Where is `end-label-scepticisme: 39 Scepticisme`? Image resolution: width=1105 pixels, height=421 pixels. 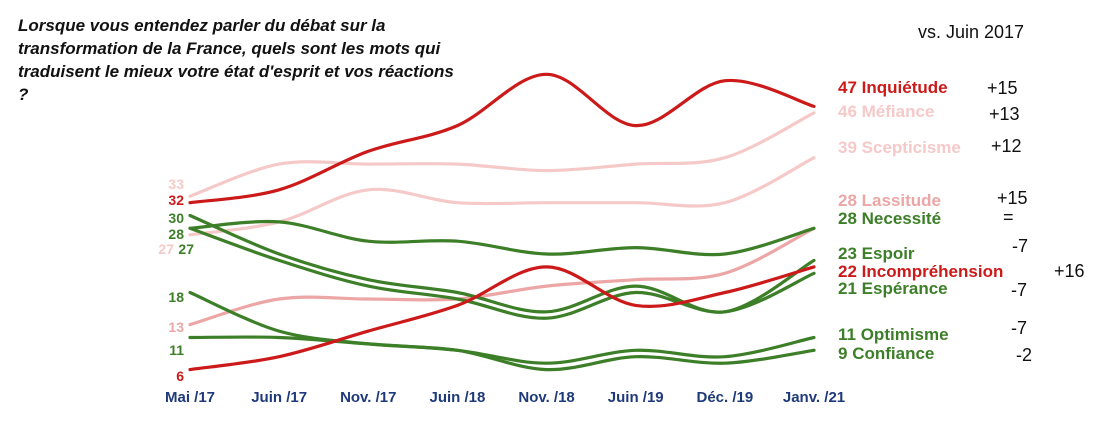 end-label-scepticisme: 39 Scepticisme is located at coordinates (899, 147).